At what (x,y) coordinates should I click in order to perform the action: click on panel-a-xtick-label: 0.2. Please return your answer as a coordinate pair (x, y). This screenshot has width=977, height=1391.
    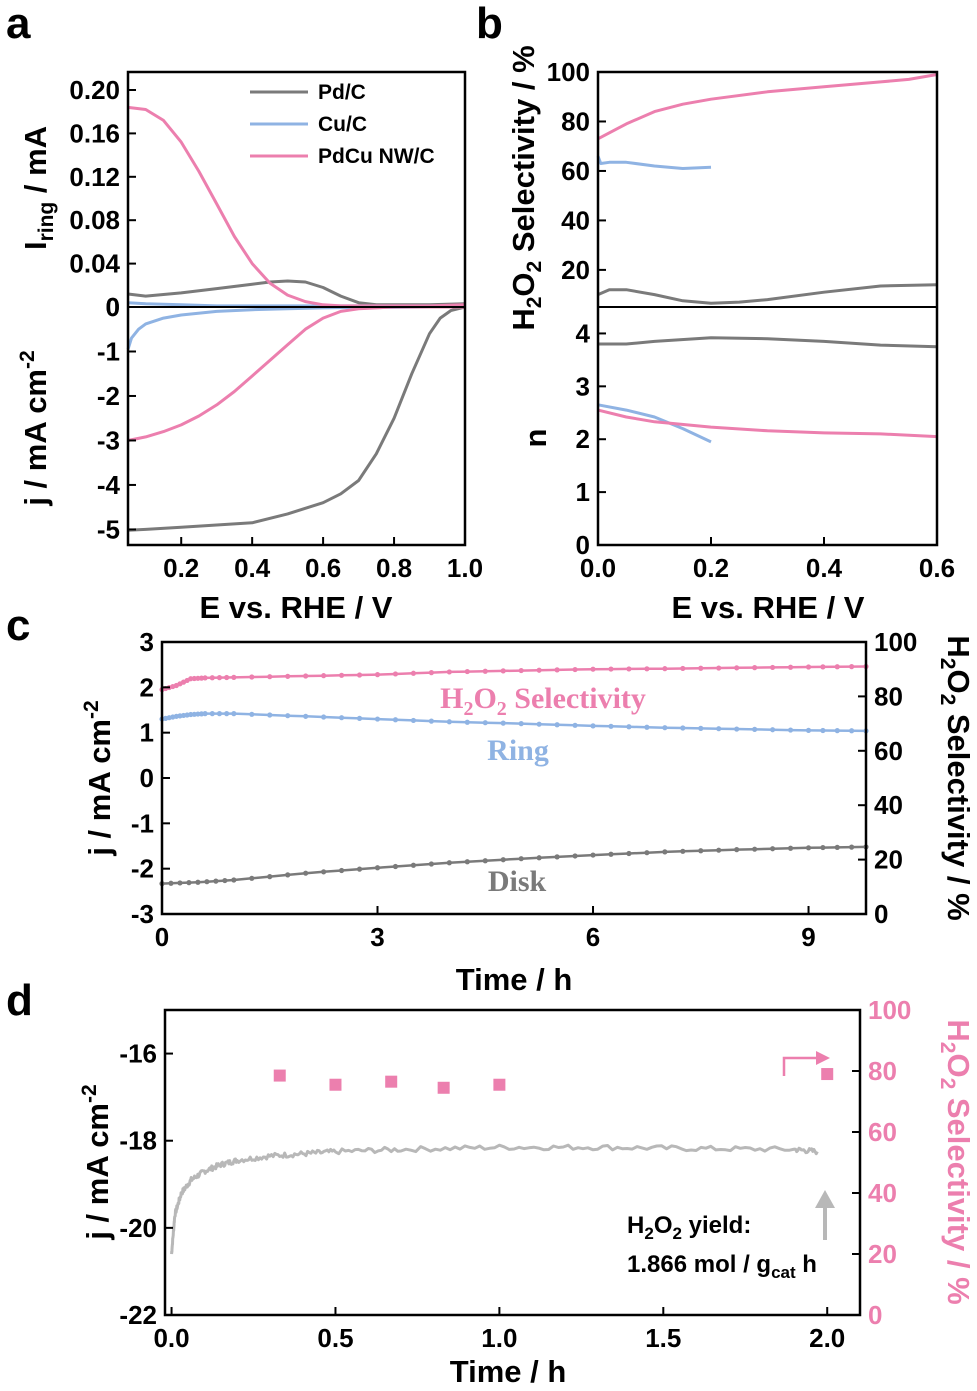
    Looking at the image, I should click on (181, 568).